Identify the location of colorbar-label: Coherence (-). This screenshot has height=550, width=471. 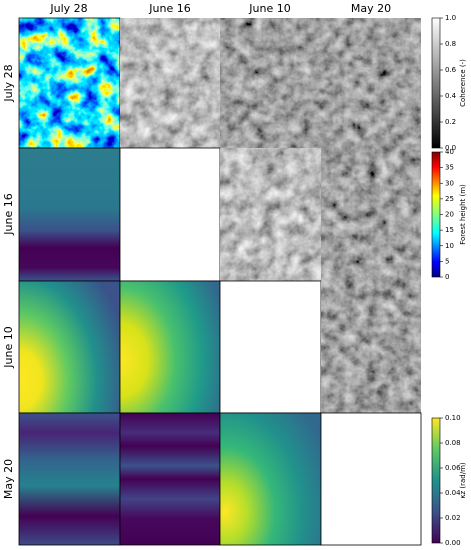
(463, 83).